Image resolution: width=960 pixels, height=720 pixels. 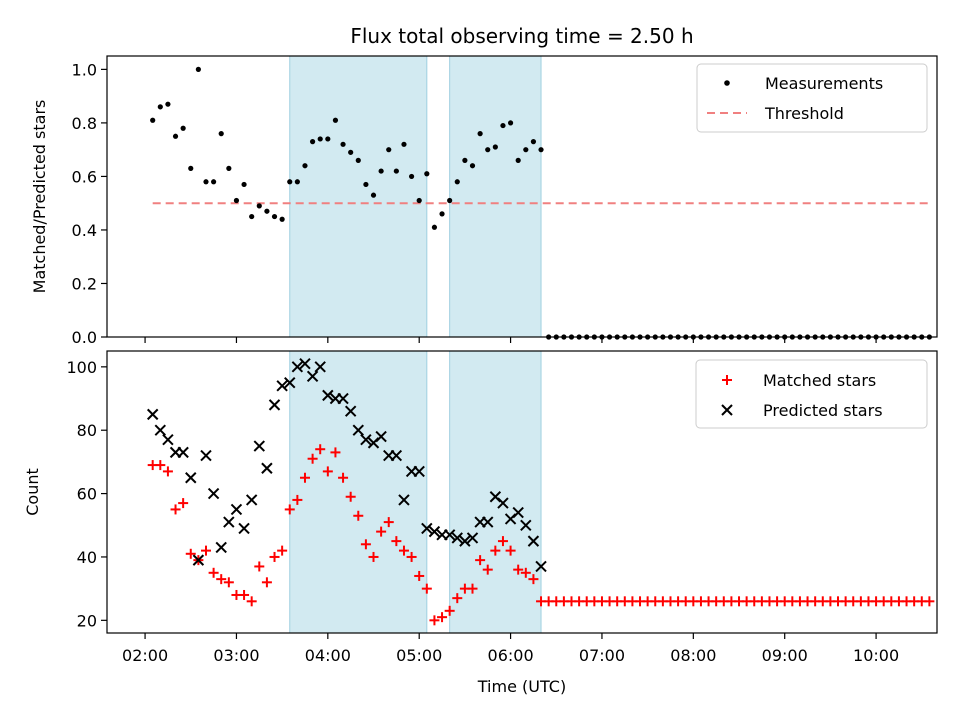 I want to click on x-tick-label: 08:00, so click(x=693, y=655).